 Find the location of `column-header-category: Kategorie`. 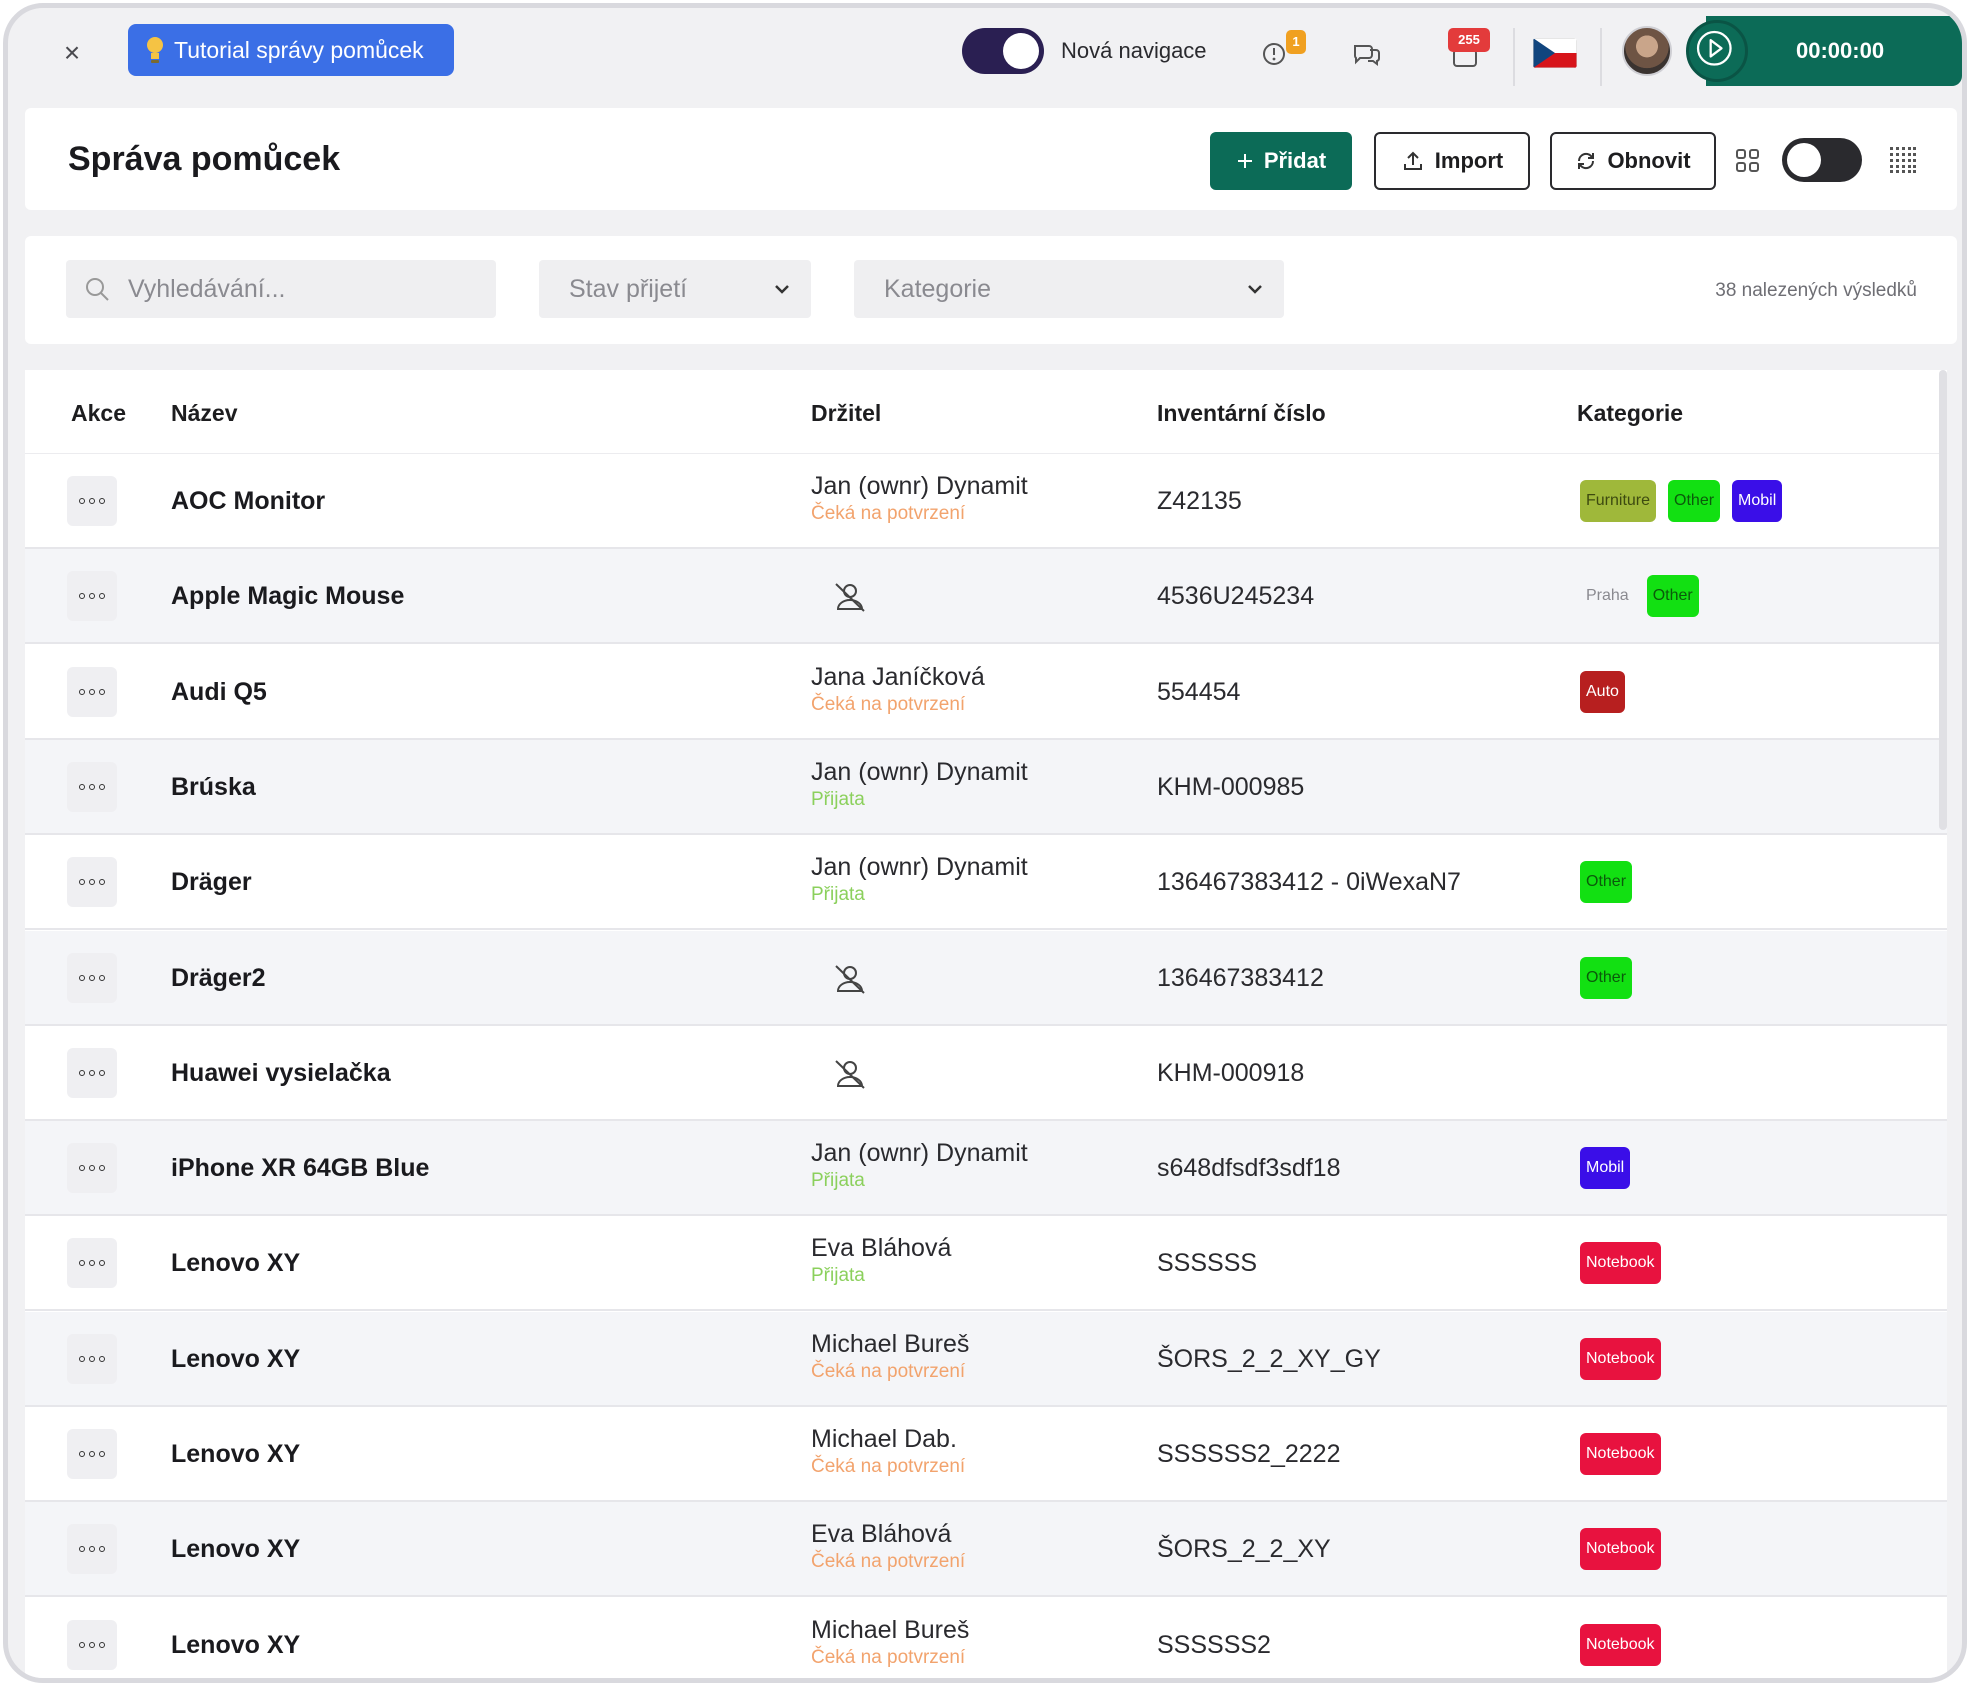

column-header-category: Kategorie is located at coordinates (1630, 413).